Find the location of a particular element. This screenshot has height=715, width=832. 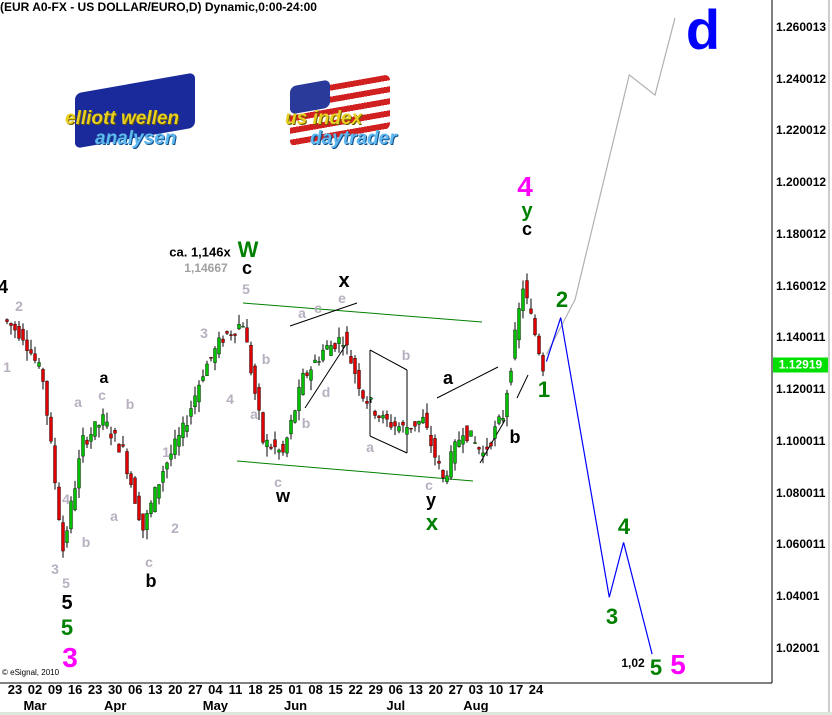

x-tick-label: 17 is located at coordinates (516, 689).